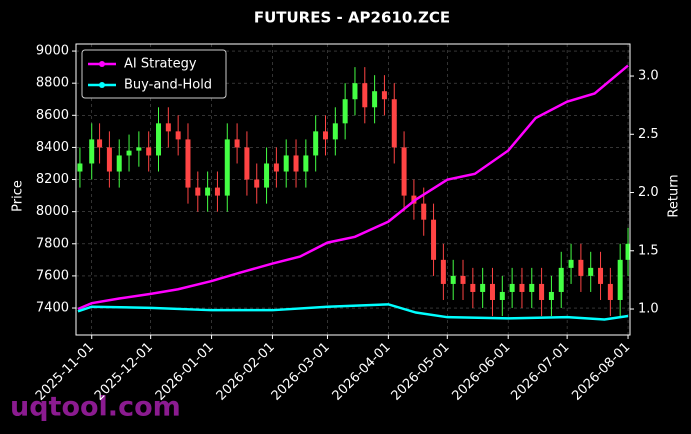 This screenshot has height=434, width=691. I want to click on y-tick-label: 8600, so click(52, 115).